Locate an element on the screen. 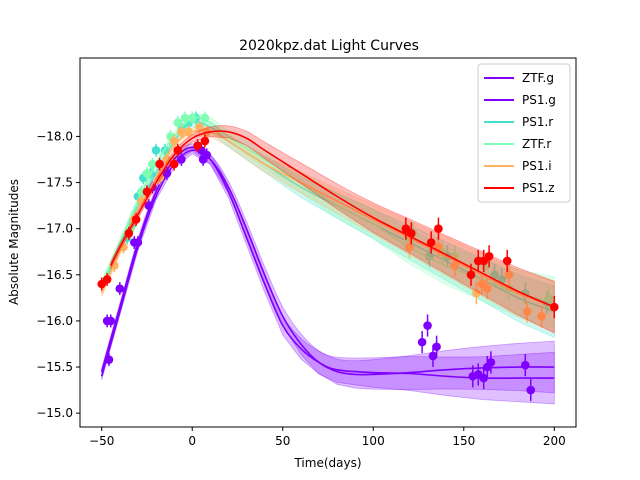 Image resolution: width=640 pixels, height=480 pixels. y-tick-label: −15.0 is located at coordinates (54, 413).